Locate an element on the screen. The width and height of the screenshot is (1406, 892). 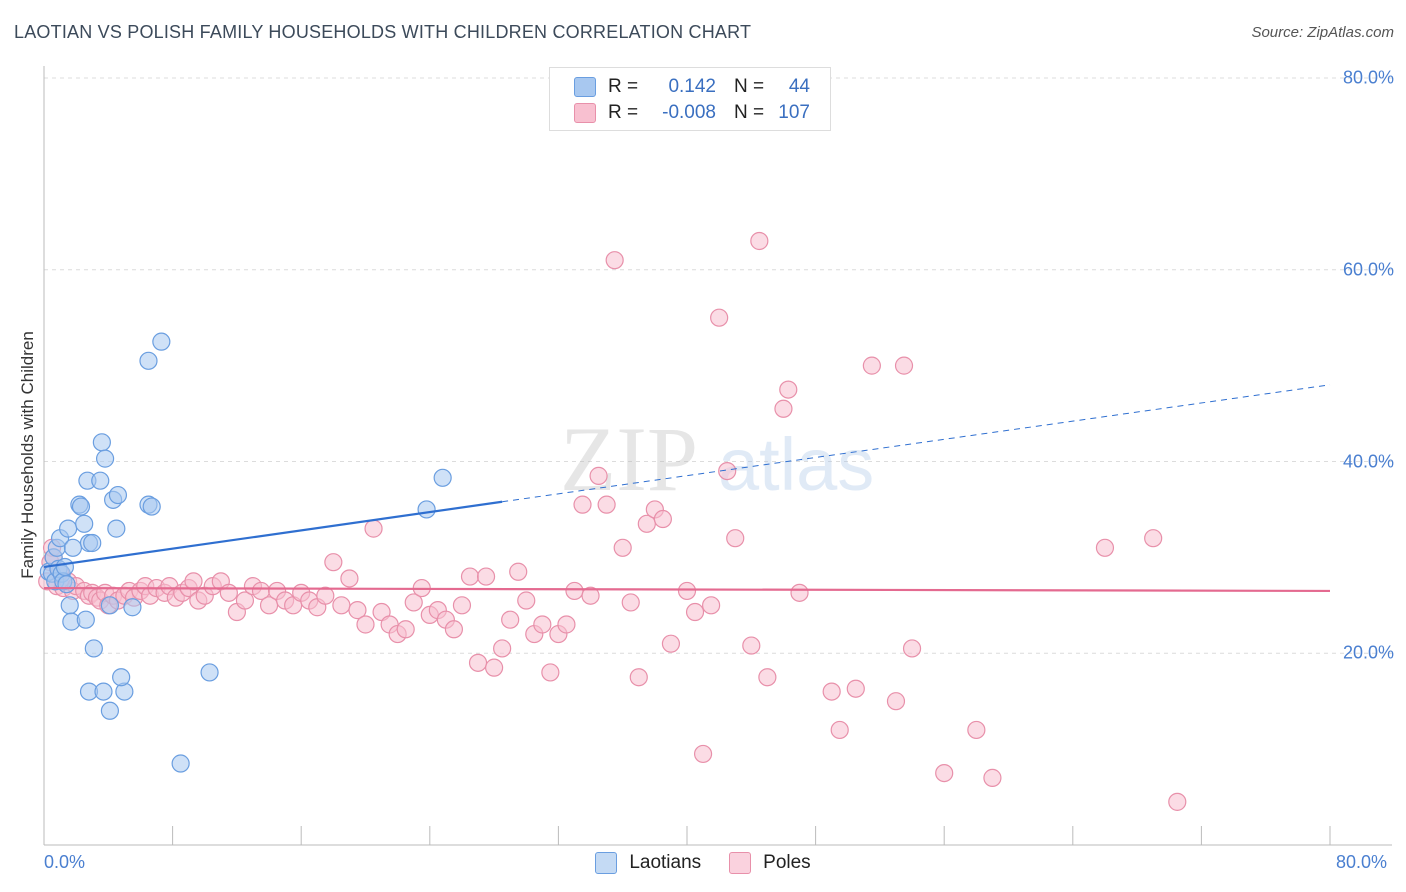
legend: R = 0.142 N = 44 R = -0.008 N = 107 is located at coordinates (690, 99).